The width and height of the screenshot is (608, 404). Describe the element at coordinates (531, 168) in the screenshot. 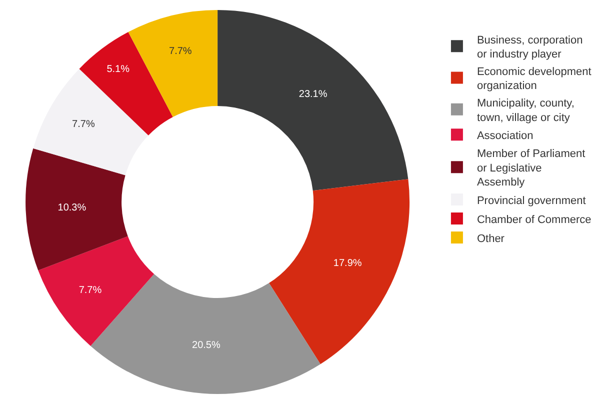

I see `legend-label: Member of Parliament or Legislative Assembly` at that location.